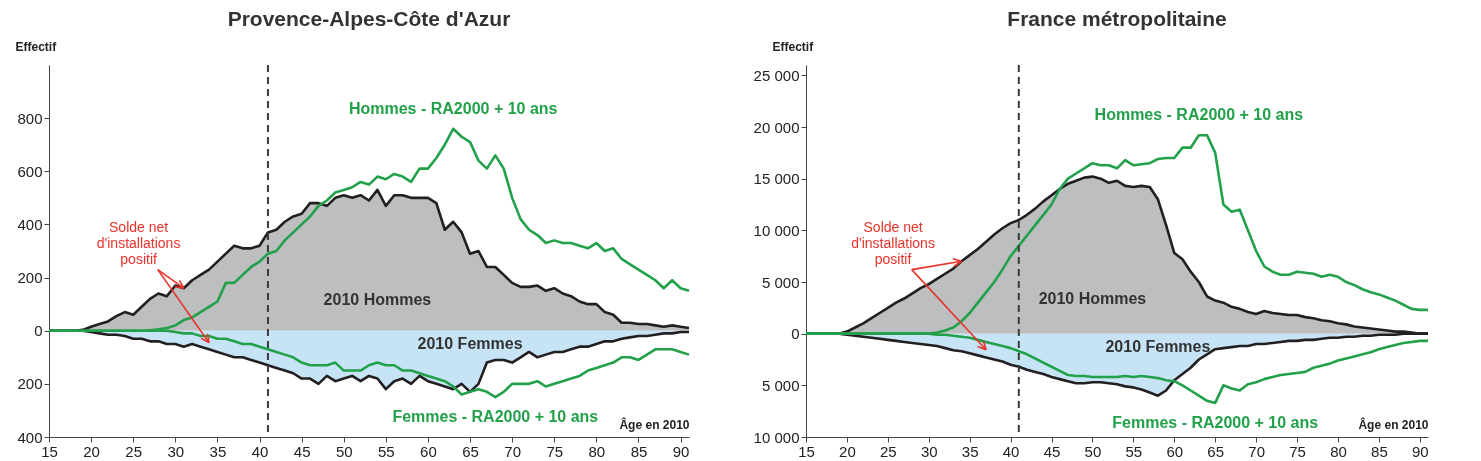 The height and width of the screenshot is (461, 1481). What do you see at coordinates (776, 127) in the screenshot?
I see `y-tick-label: 20 000` at bounding box center [776, 127].